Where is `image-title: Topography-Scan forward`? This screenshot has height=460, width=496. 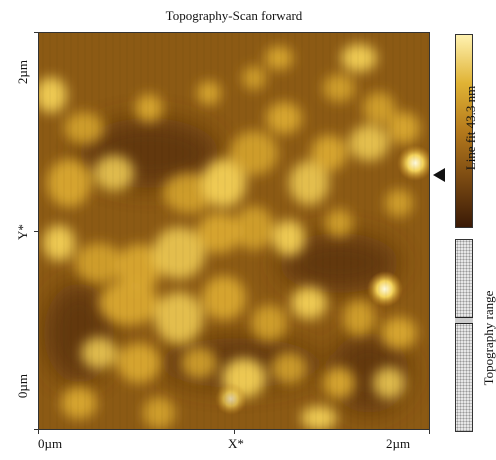 image-title: Topography-Scan forward is located at coordinates (234, 15).